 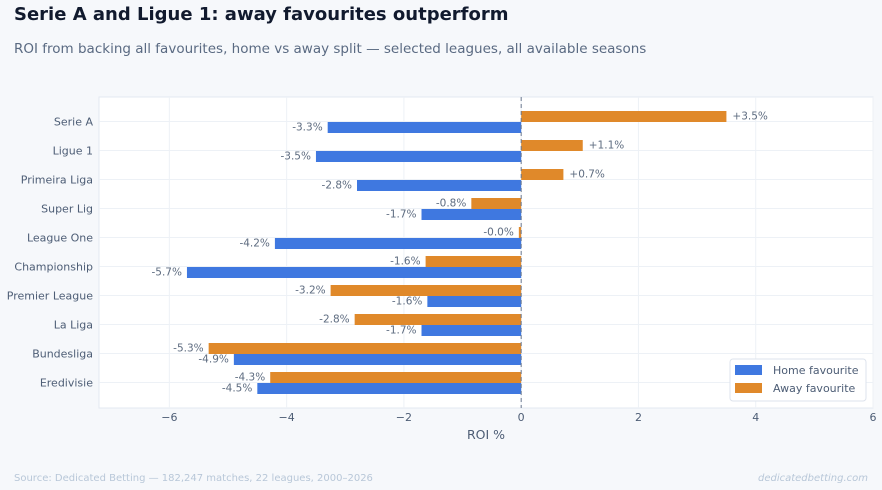 What do you see at coordinates (254, 244) in the screenshot?
I see `data-label: -4.2%` at bounding box center [254, 244].